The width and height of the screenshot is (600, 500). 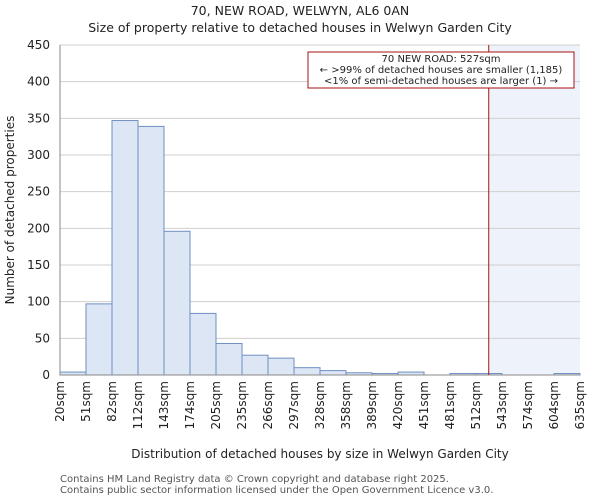 What do you see at coordinates (424, 405) in the screenshot?
I see `x-tick-label: 451sqm` at bounding box center [424, 405].